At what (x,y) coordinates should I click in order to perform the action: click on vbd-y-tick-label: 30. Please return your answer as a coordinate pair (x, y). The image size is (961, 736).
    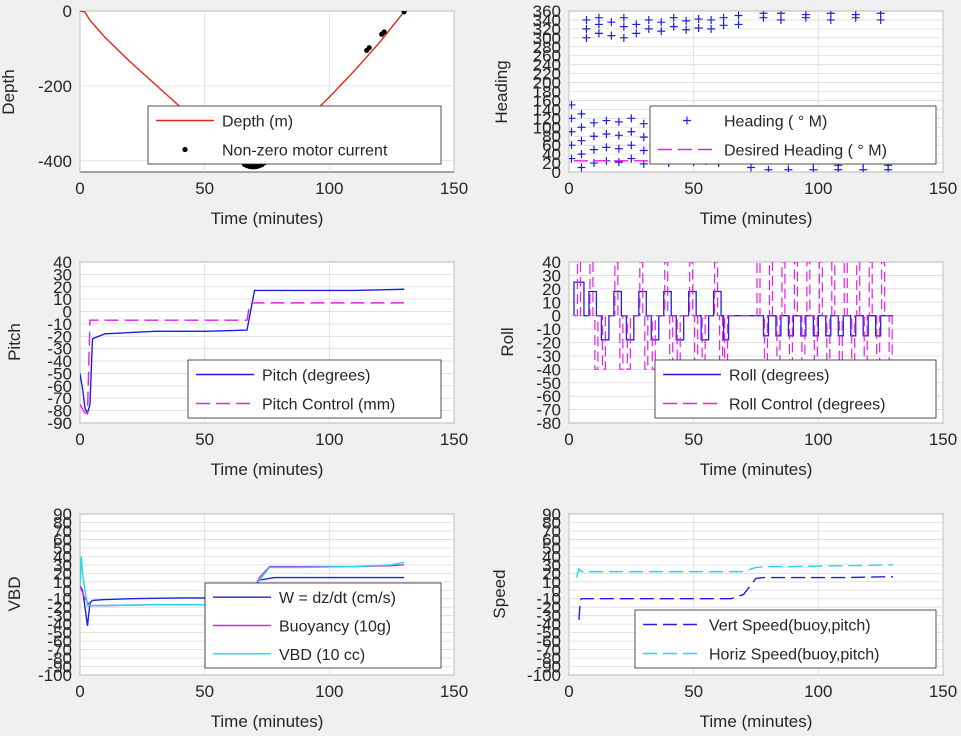
    Looking at the image, I should click on (62, 565).